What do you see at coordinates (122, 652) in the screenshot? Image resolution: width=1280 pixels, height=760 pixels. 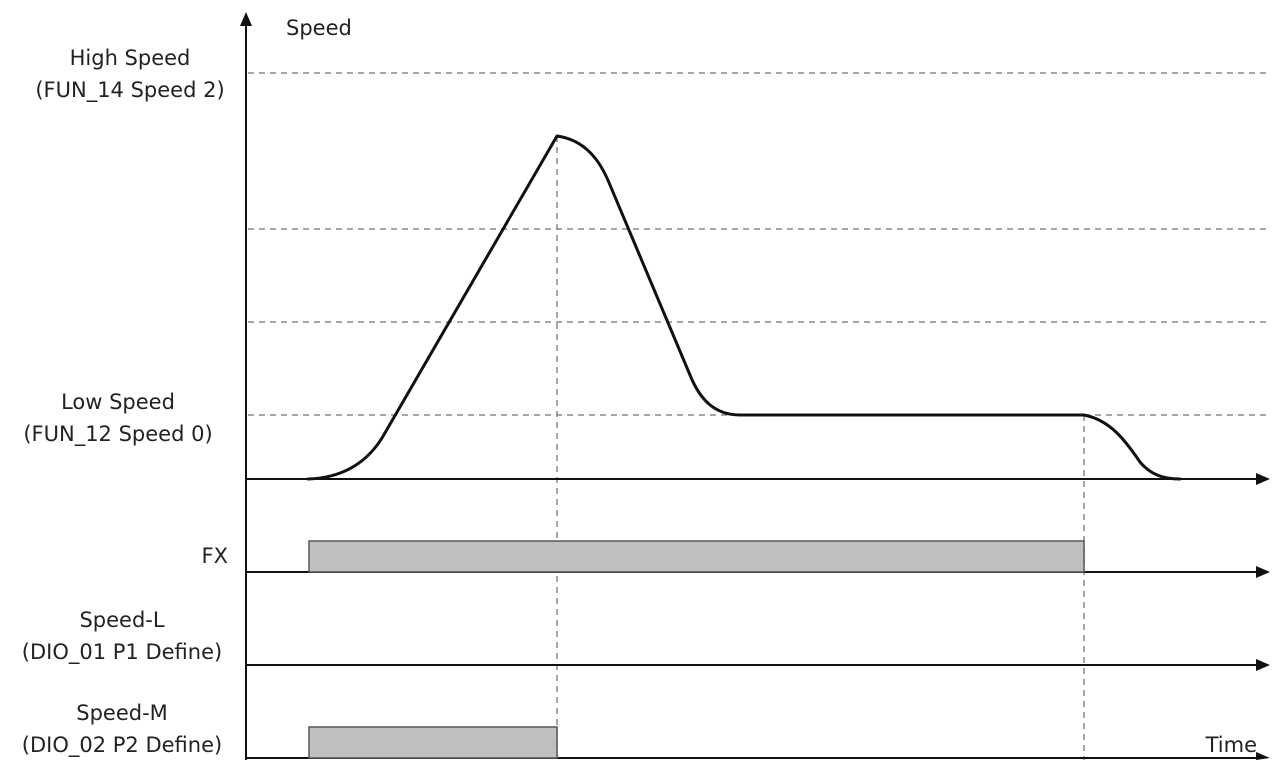 I see `speed-l-param-label: (DIO_01 P1 Define)` at bounding box center [122, 652].